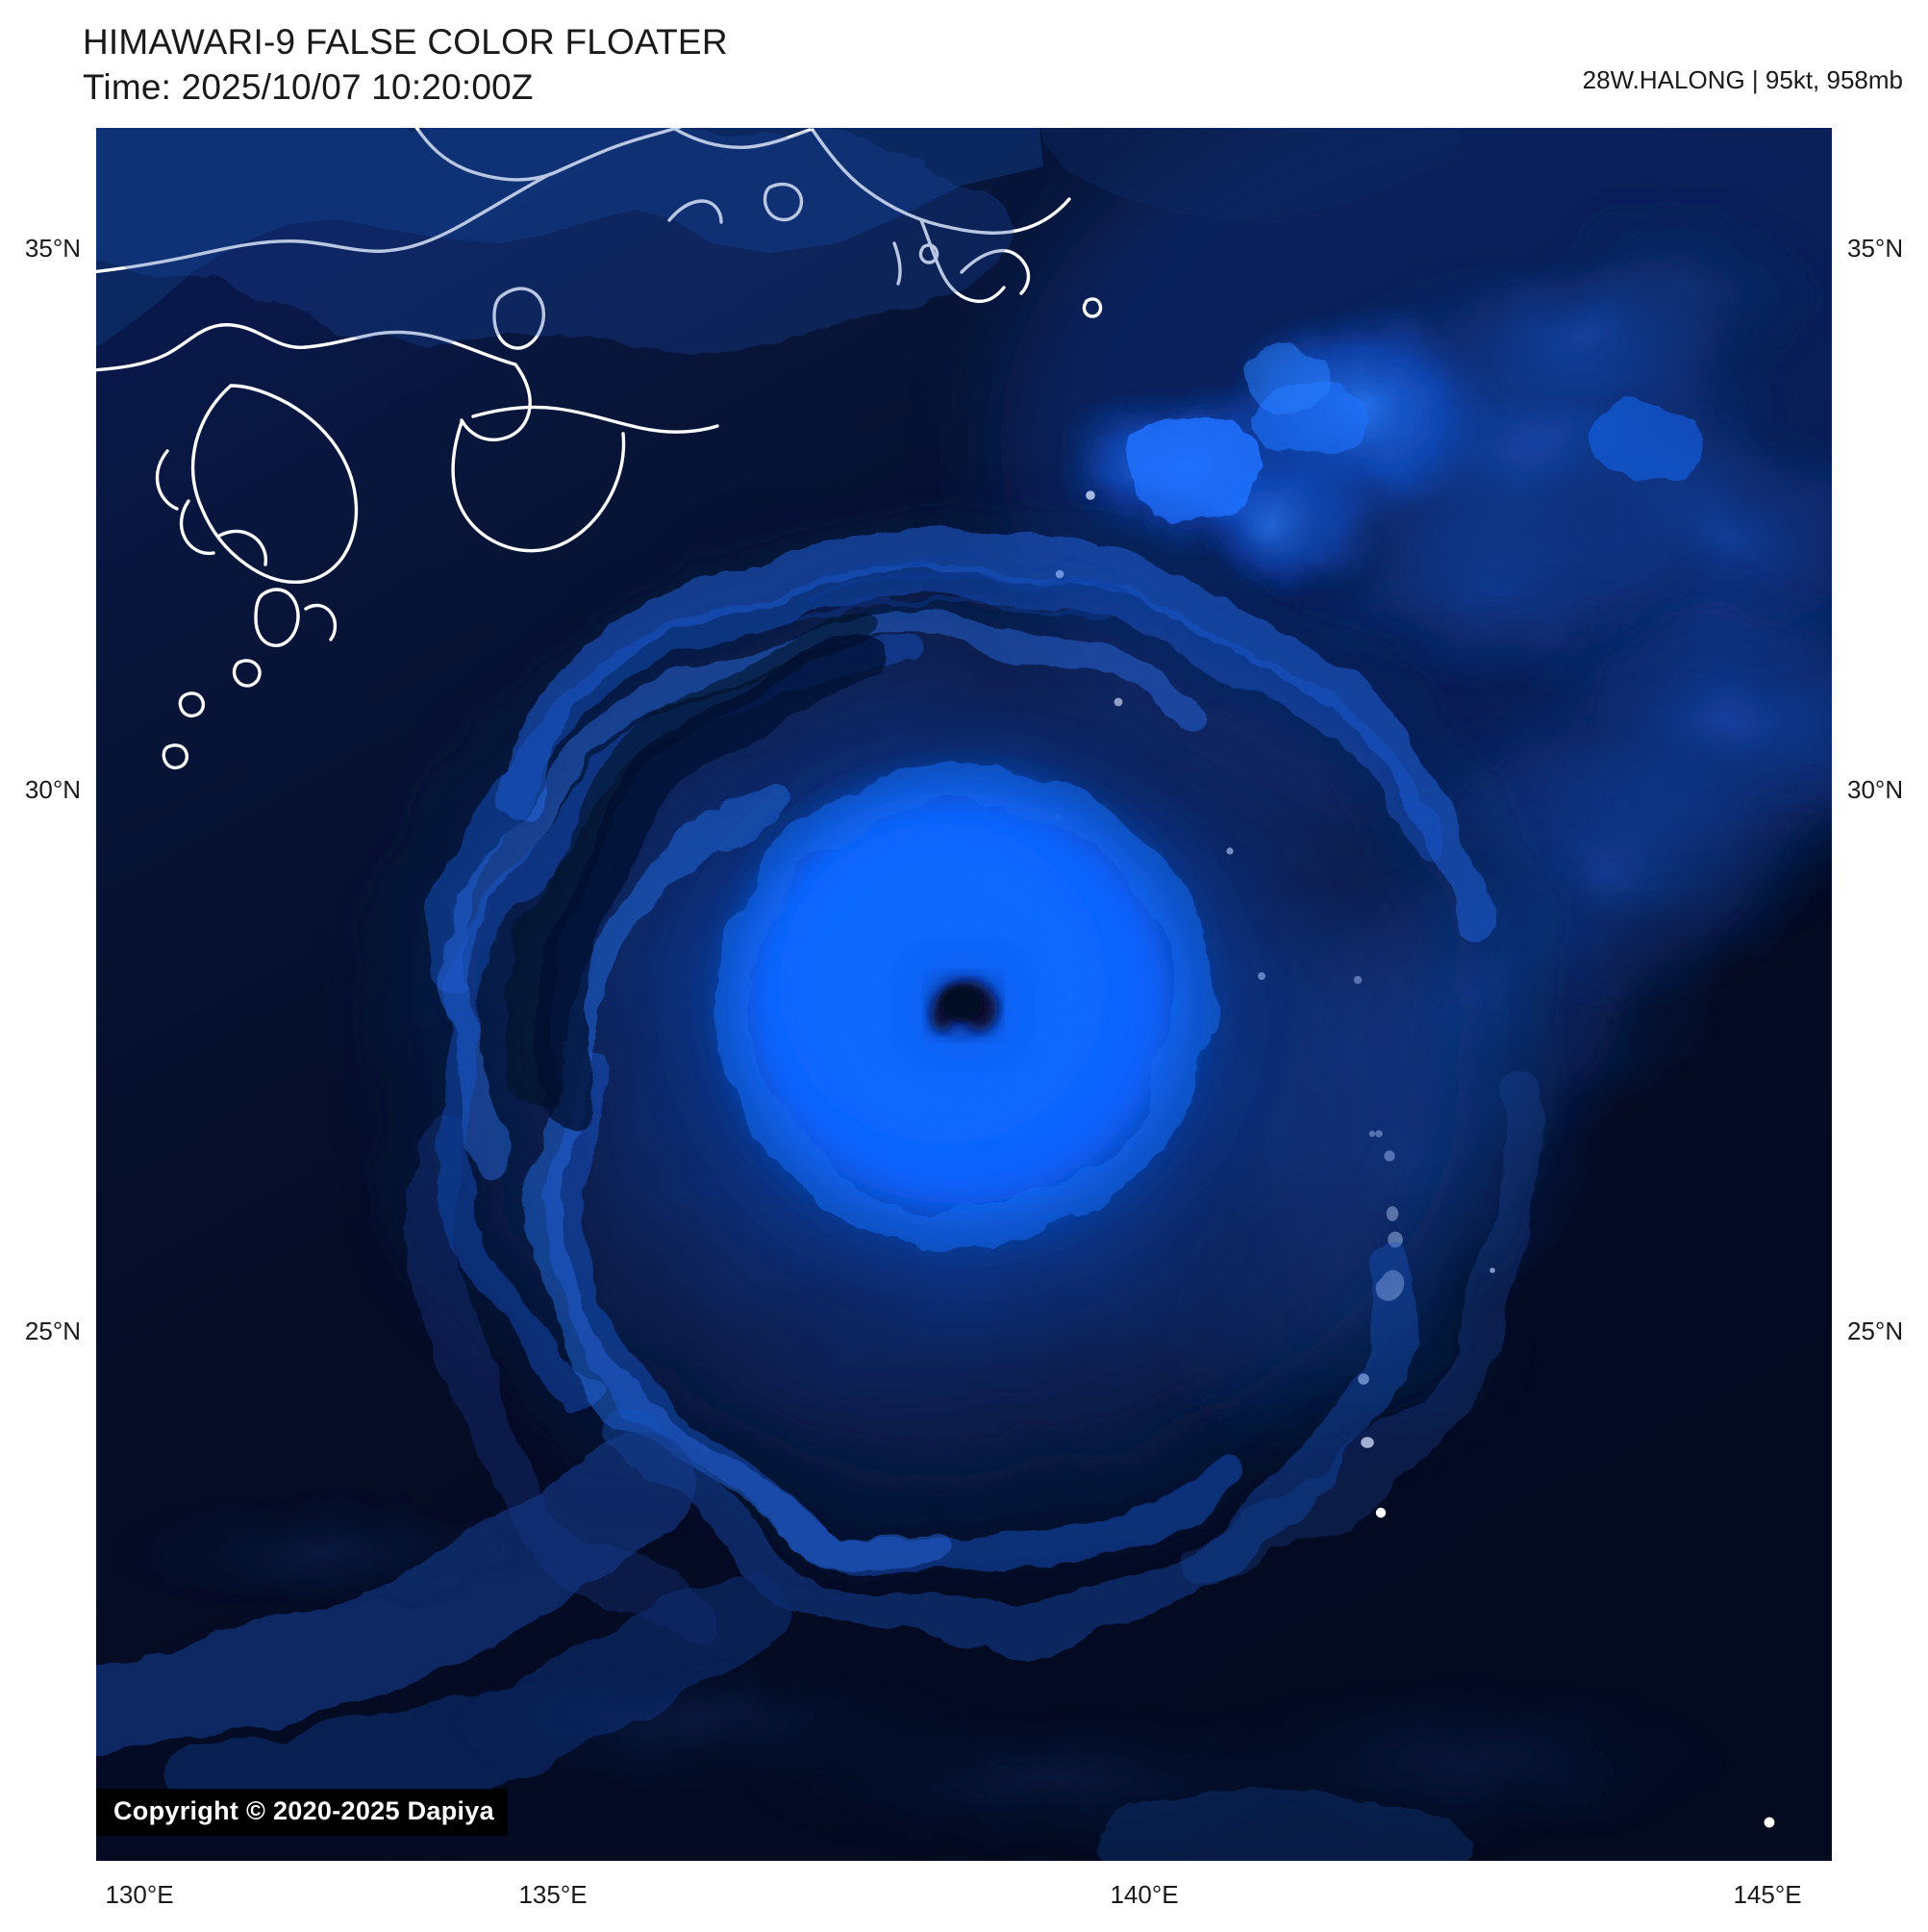  Describe the element at coordinates (406, 42) in the screenshot. I see `page-title: HIMAWARI-9 FALSE COLOR FLOATER` at that location.